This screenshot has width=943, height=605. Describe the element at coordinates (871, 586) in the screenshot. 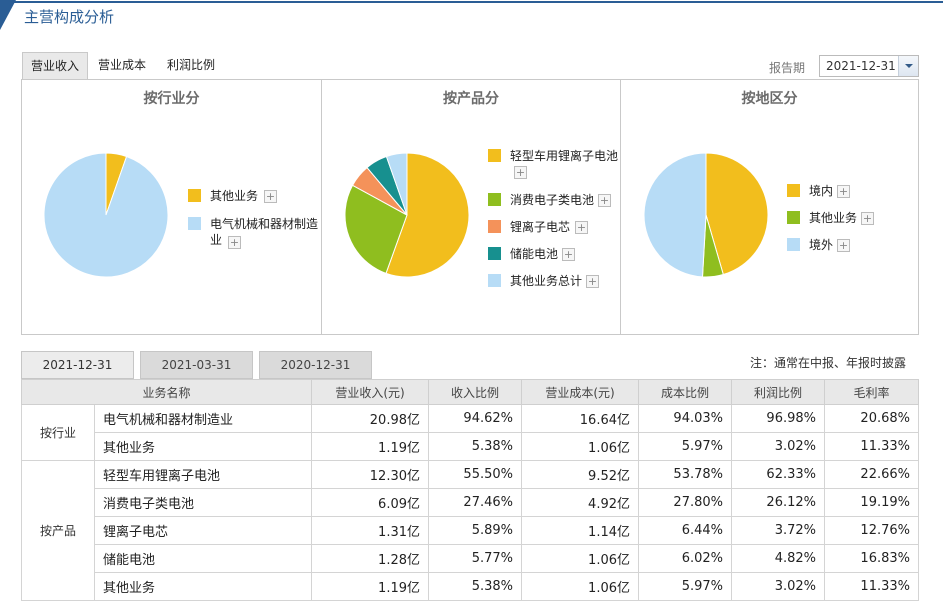

I see `value-cell: 11.33%` at that location.